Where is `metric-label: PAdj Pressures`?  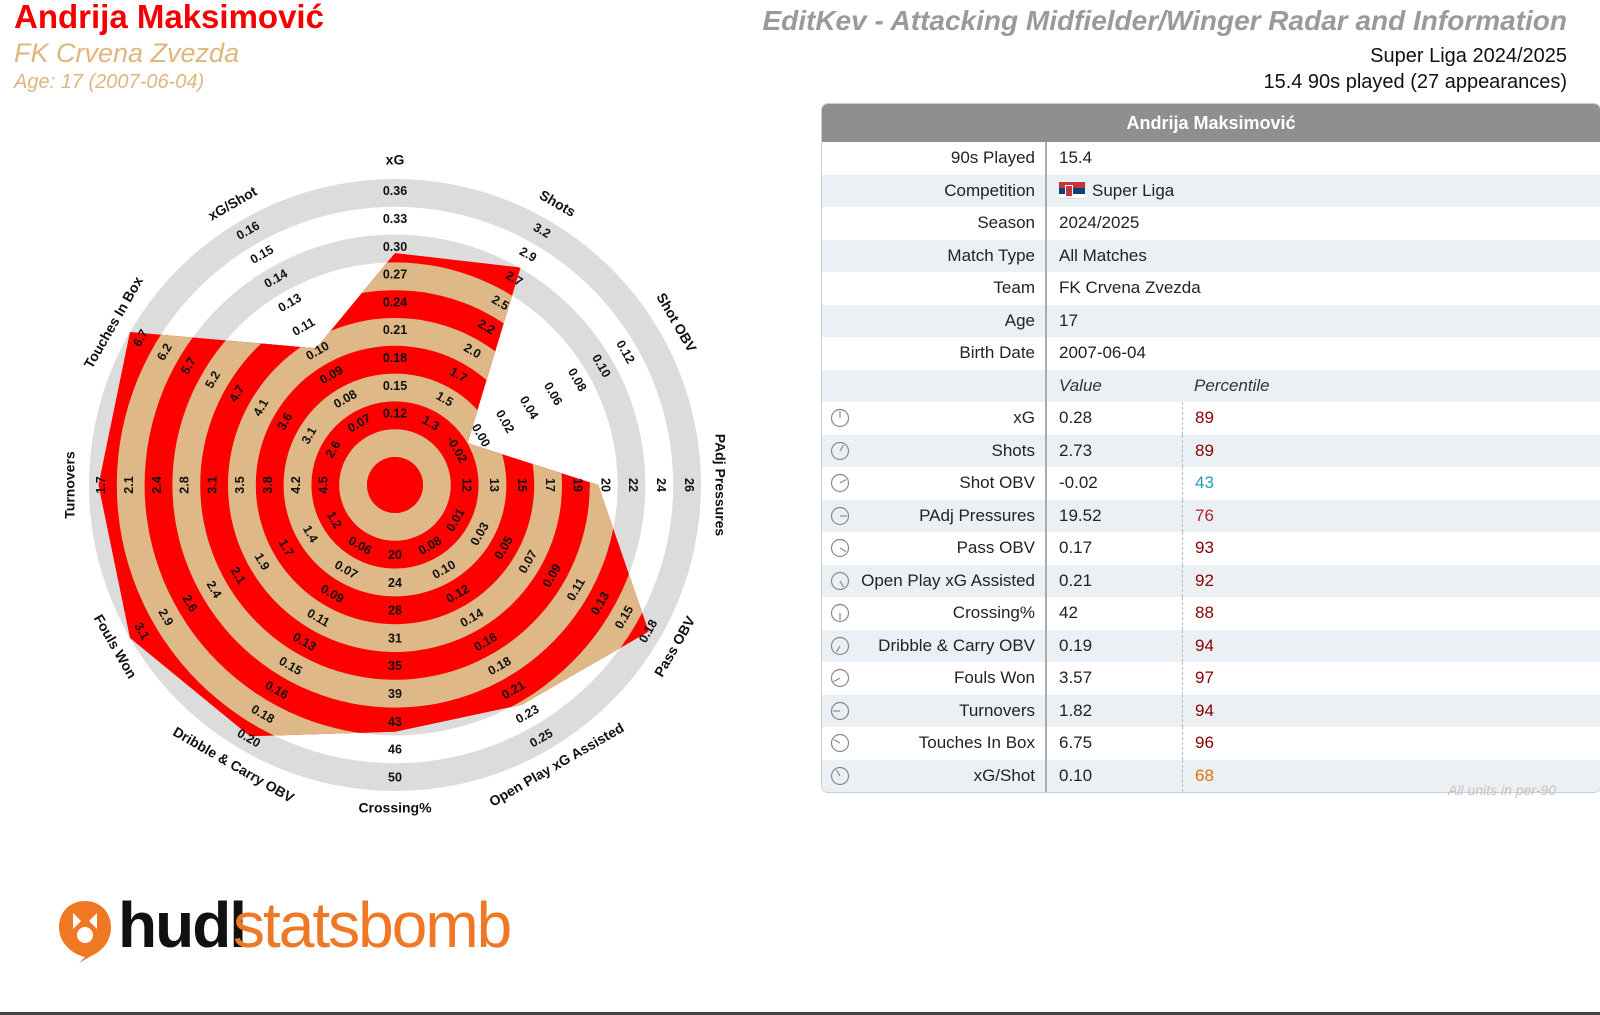
metric-label: PAdj Pressures is located at coordinates (977, 515).